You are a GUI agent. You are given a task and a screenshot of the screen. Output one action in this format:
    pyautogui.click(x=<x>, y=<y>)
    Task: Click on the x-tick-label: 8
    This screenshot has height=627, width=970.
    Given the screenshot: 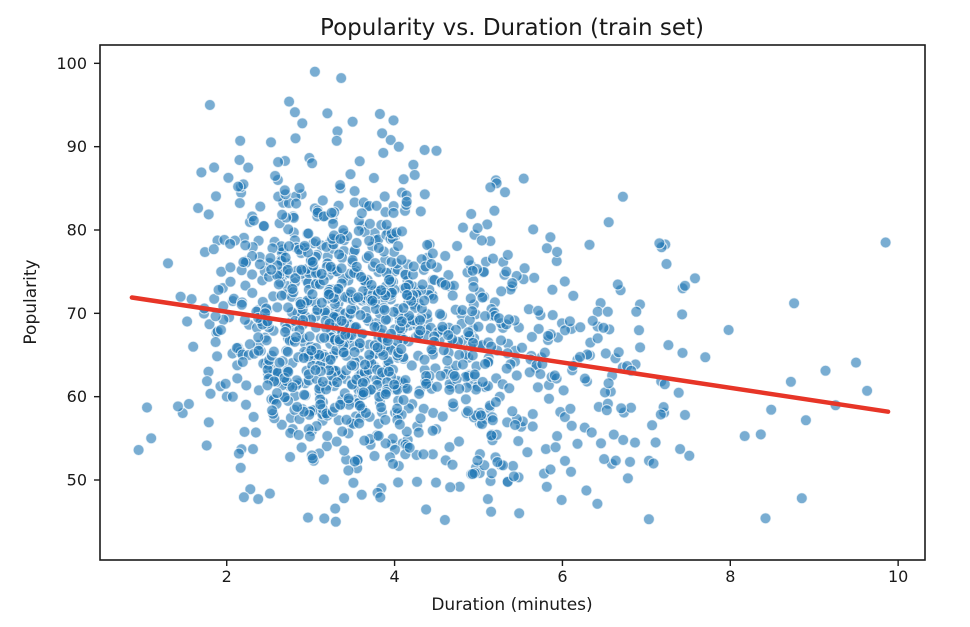 What is the action you would take?
    pyautogui.click(x=730, y=576)
    